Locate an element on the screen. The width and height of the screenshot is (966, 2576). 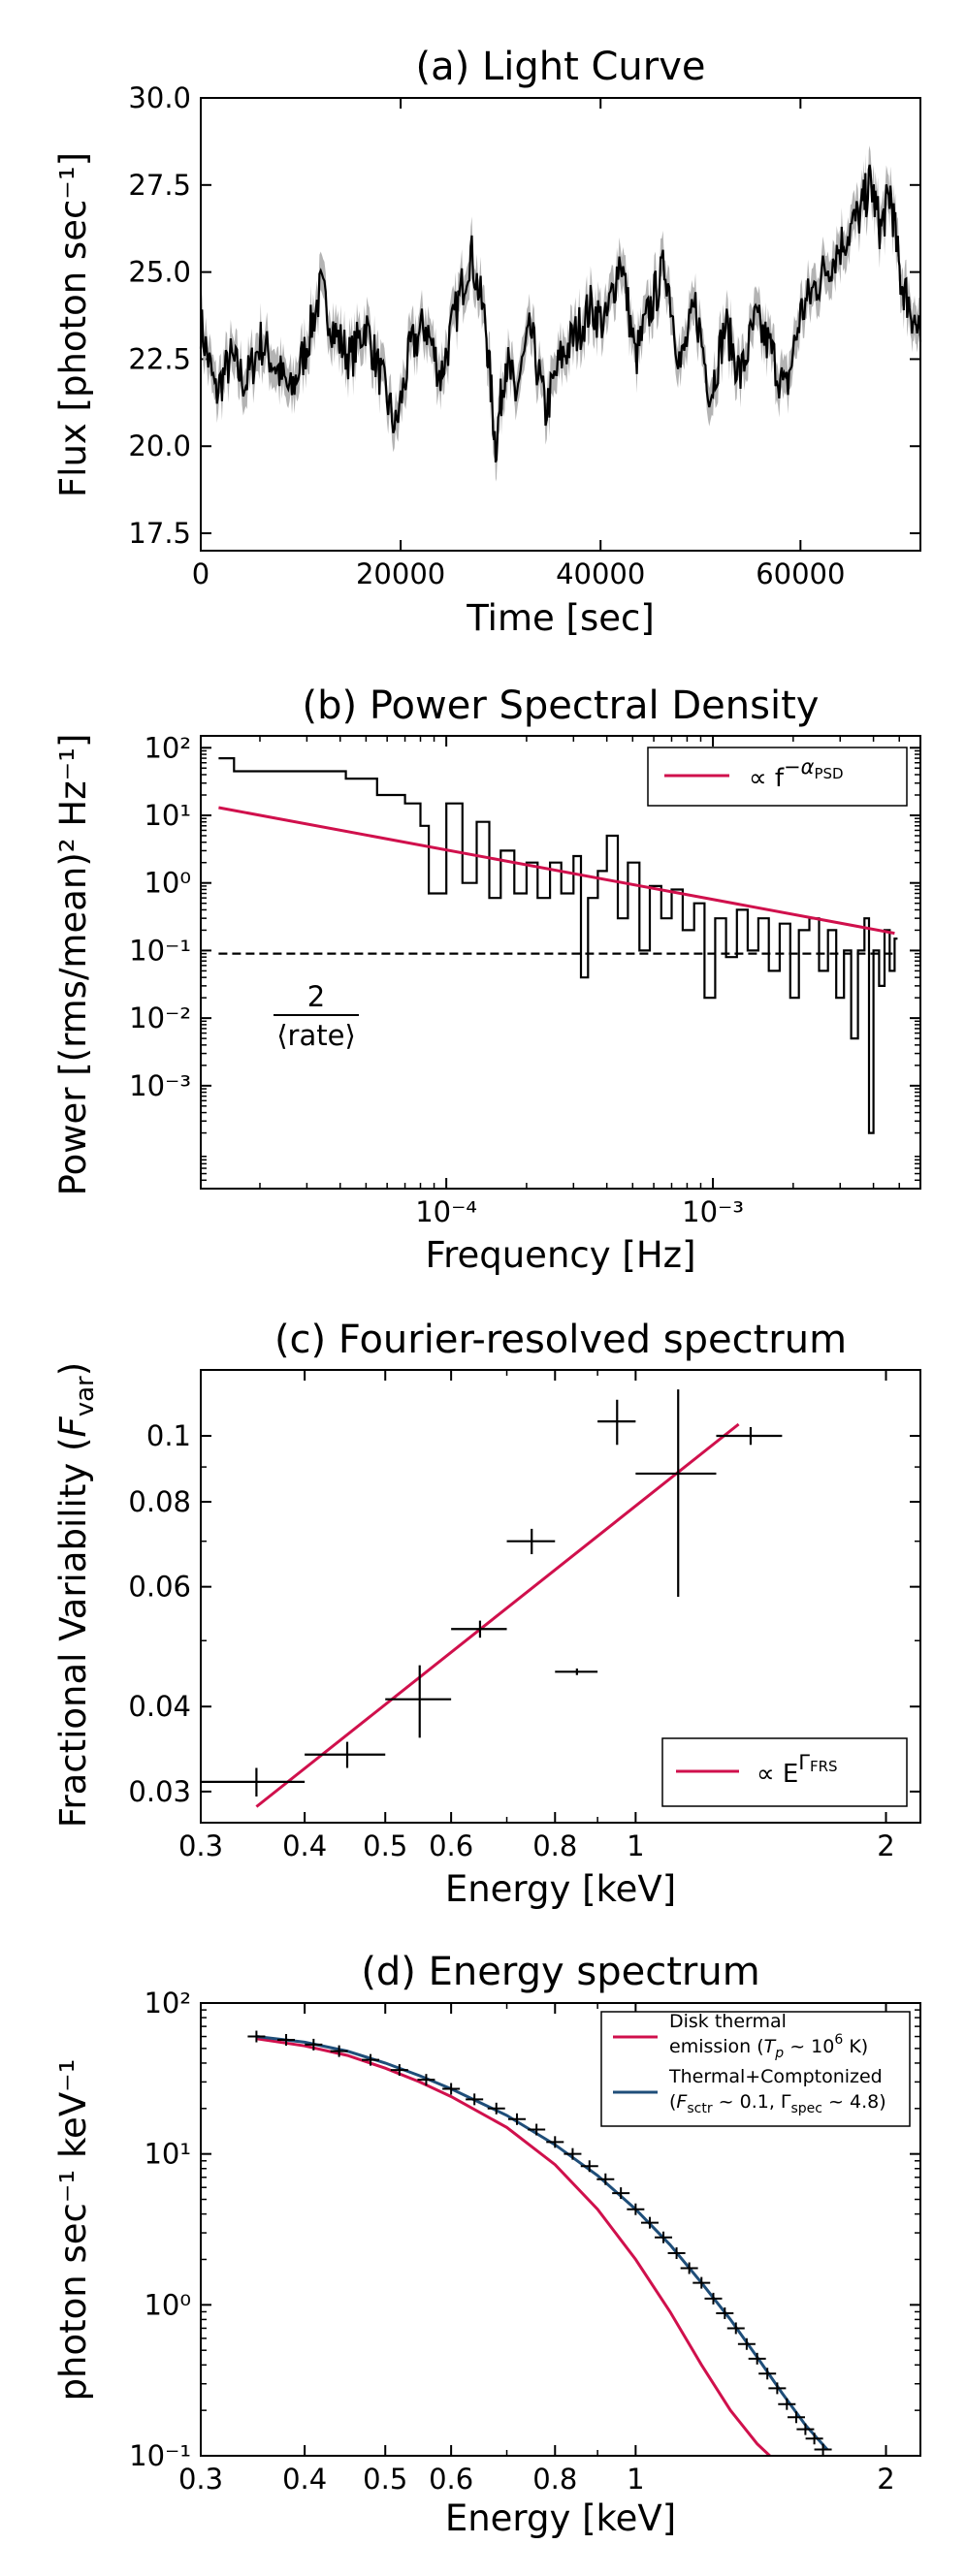
c-xtick-label-5: 1 is located at coordinates (635, 1845).